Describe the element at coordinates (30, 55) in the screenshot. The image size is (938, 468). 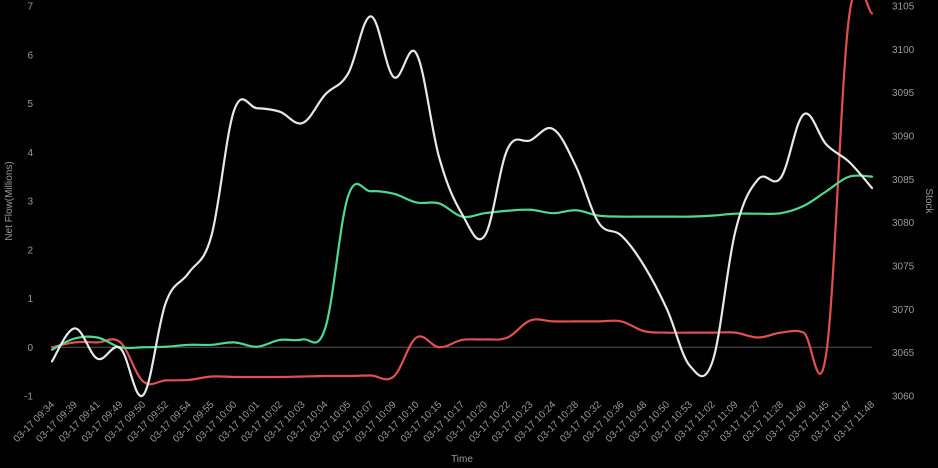
I see `y-left-tick-label: 6` at that location.